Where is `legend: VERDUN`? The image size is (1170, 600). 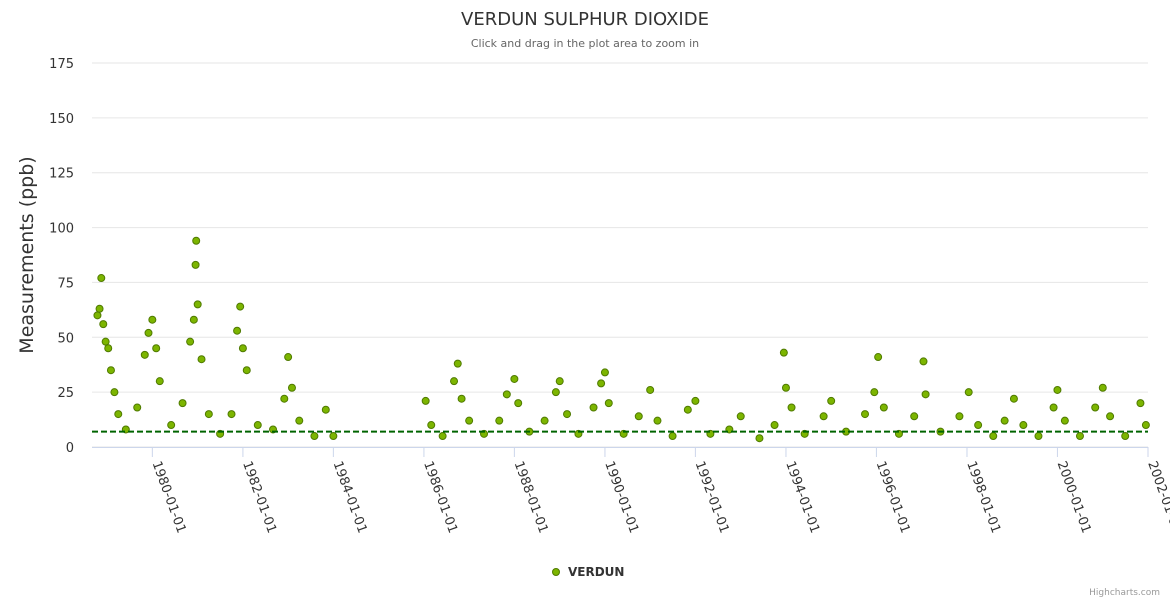 legend: VERDUN is located at coordinates (588, 572).